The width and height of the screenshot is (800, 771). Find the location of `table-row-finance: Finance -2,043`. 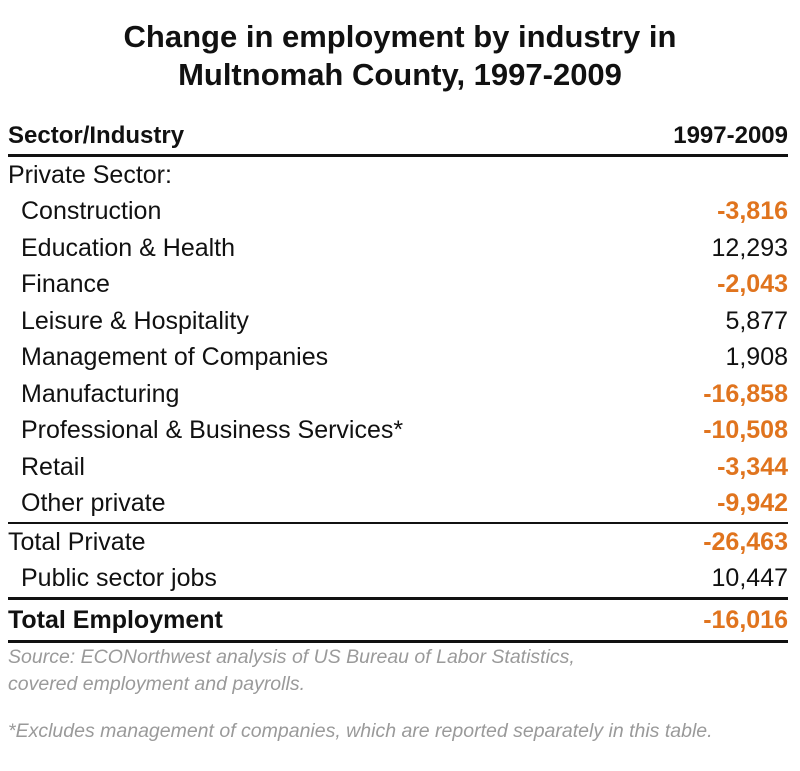

table-row-finance: Finance -2,043 is located at coordinates (398, 285).